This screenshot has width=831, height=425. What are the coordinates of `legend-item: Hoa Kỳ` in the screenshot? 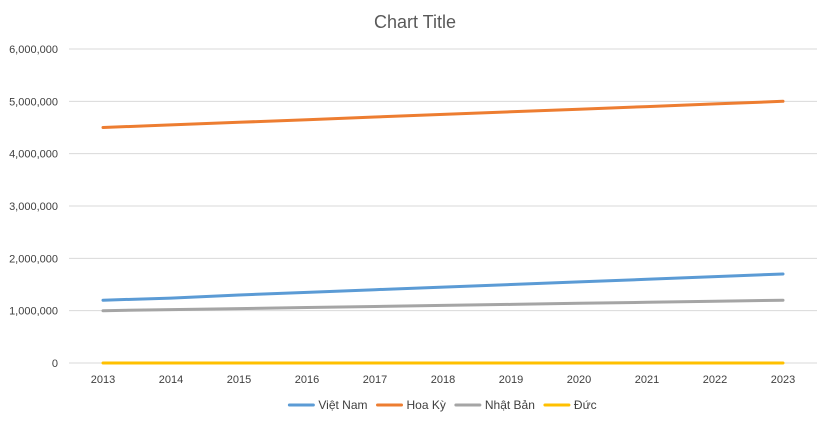 It's located at (411, 405).